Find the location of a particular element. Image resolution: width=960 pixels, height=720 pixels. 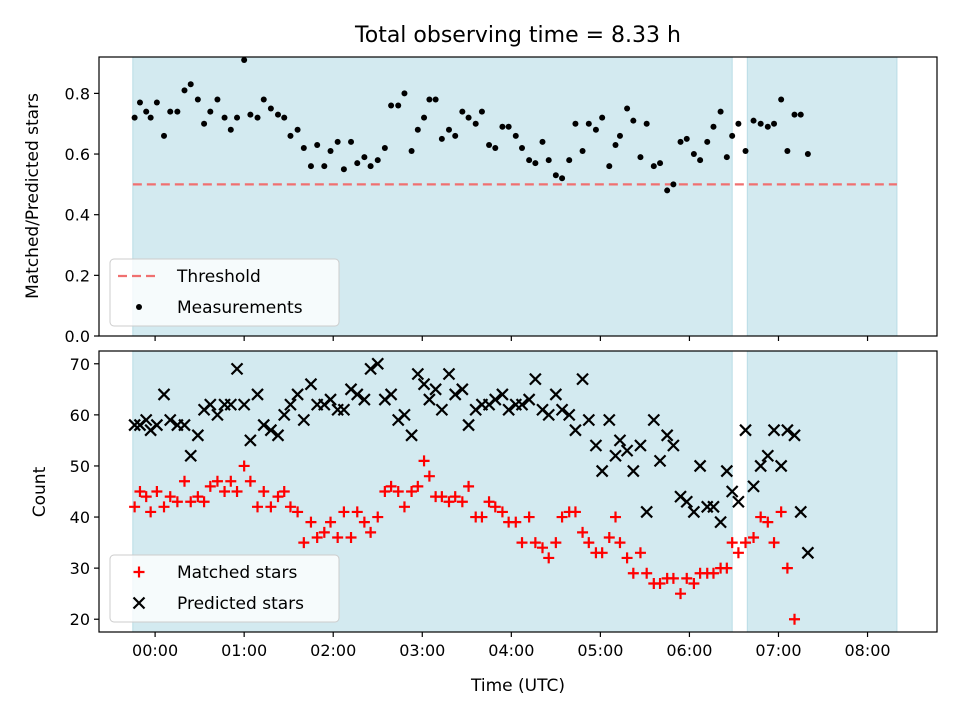

legend-label: Predicted stars is located at coordinates (240, 604).